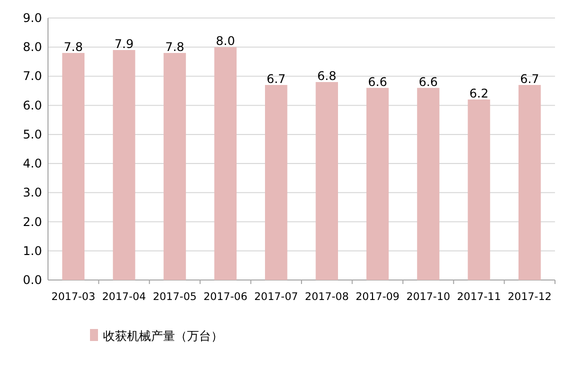  Describe the element at coordinates (163, 336) in the screenshot. I see `legend-label: 收获机械产量（万台）` at that location.